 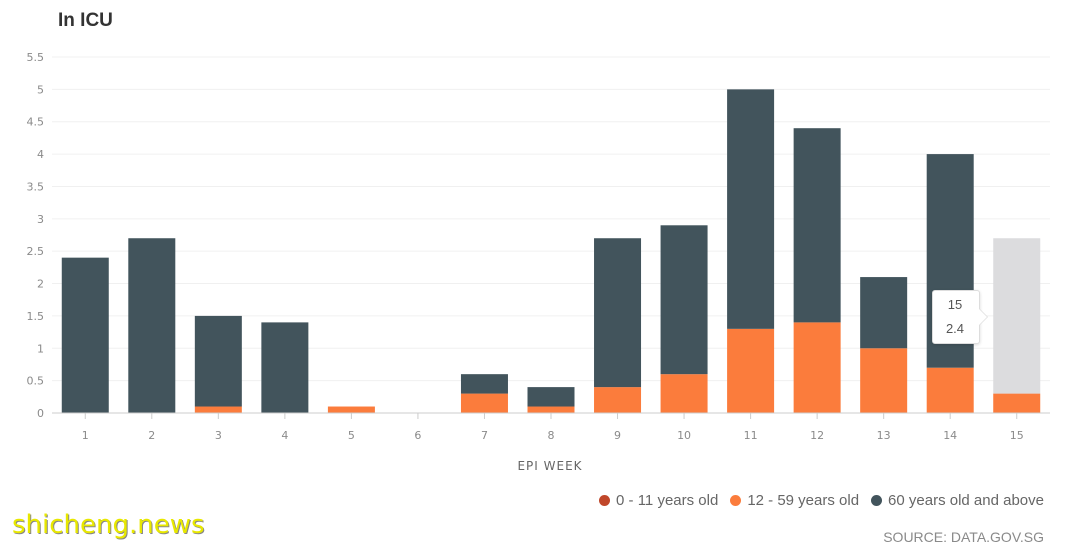 What do you see at coordinates (1017, 435) in the screenshot?
I see `x-tick-label: 15` at bounding box center [1017, 435].